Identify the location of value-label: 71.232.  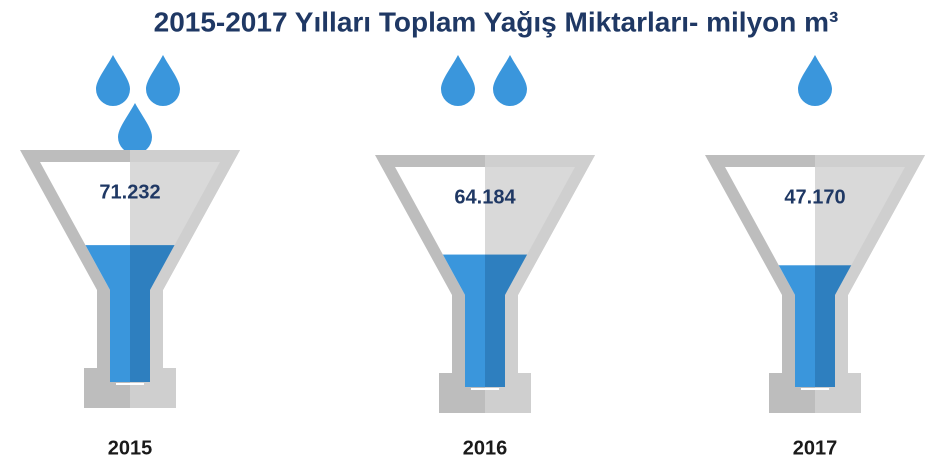
(129, 192).